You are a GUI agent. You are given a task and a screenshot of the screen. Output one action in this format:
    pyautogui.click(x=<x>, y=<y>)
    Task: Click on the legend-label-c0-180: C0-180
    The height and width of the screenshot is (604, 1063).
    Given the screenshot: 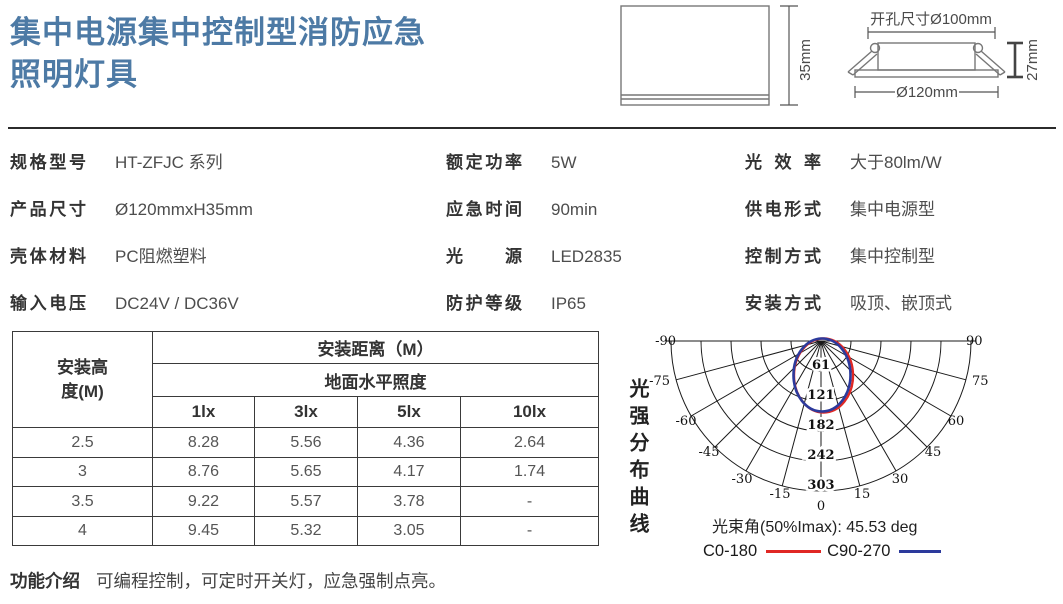 What is the action you would take?
    pyautogui.click(x=730, y=551)
    